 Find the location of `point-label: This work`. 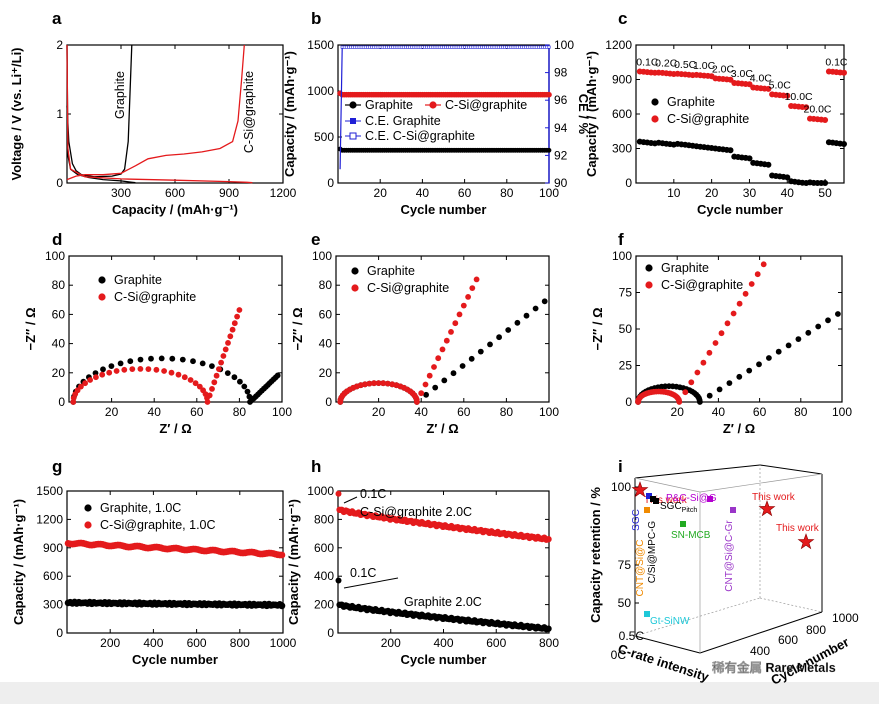

point-label: This work is located at coordinates (798, 528).